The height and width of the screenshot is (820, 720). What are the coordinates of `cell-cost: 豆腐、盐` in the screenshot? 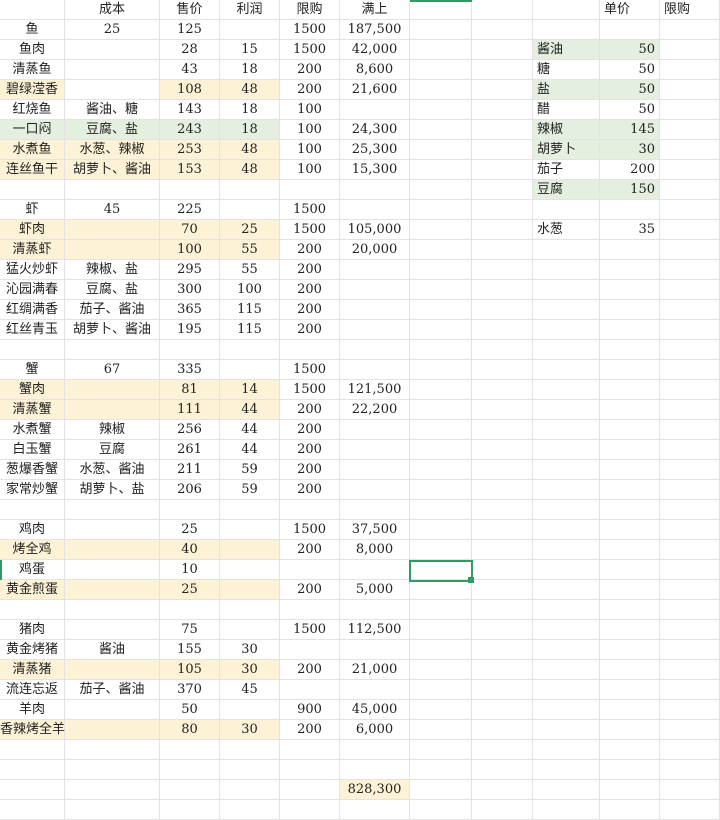 It's located at (112, 290).